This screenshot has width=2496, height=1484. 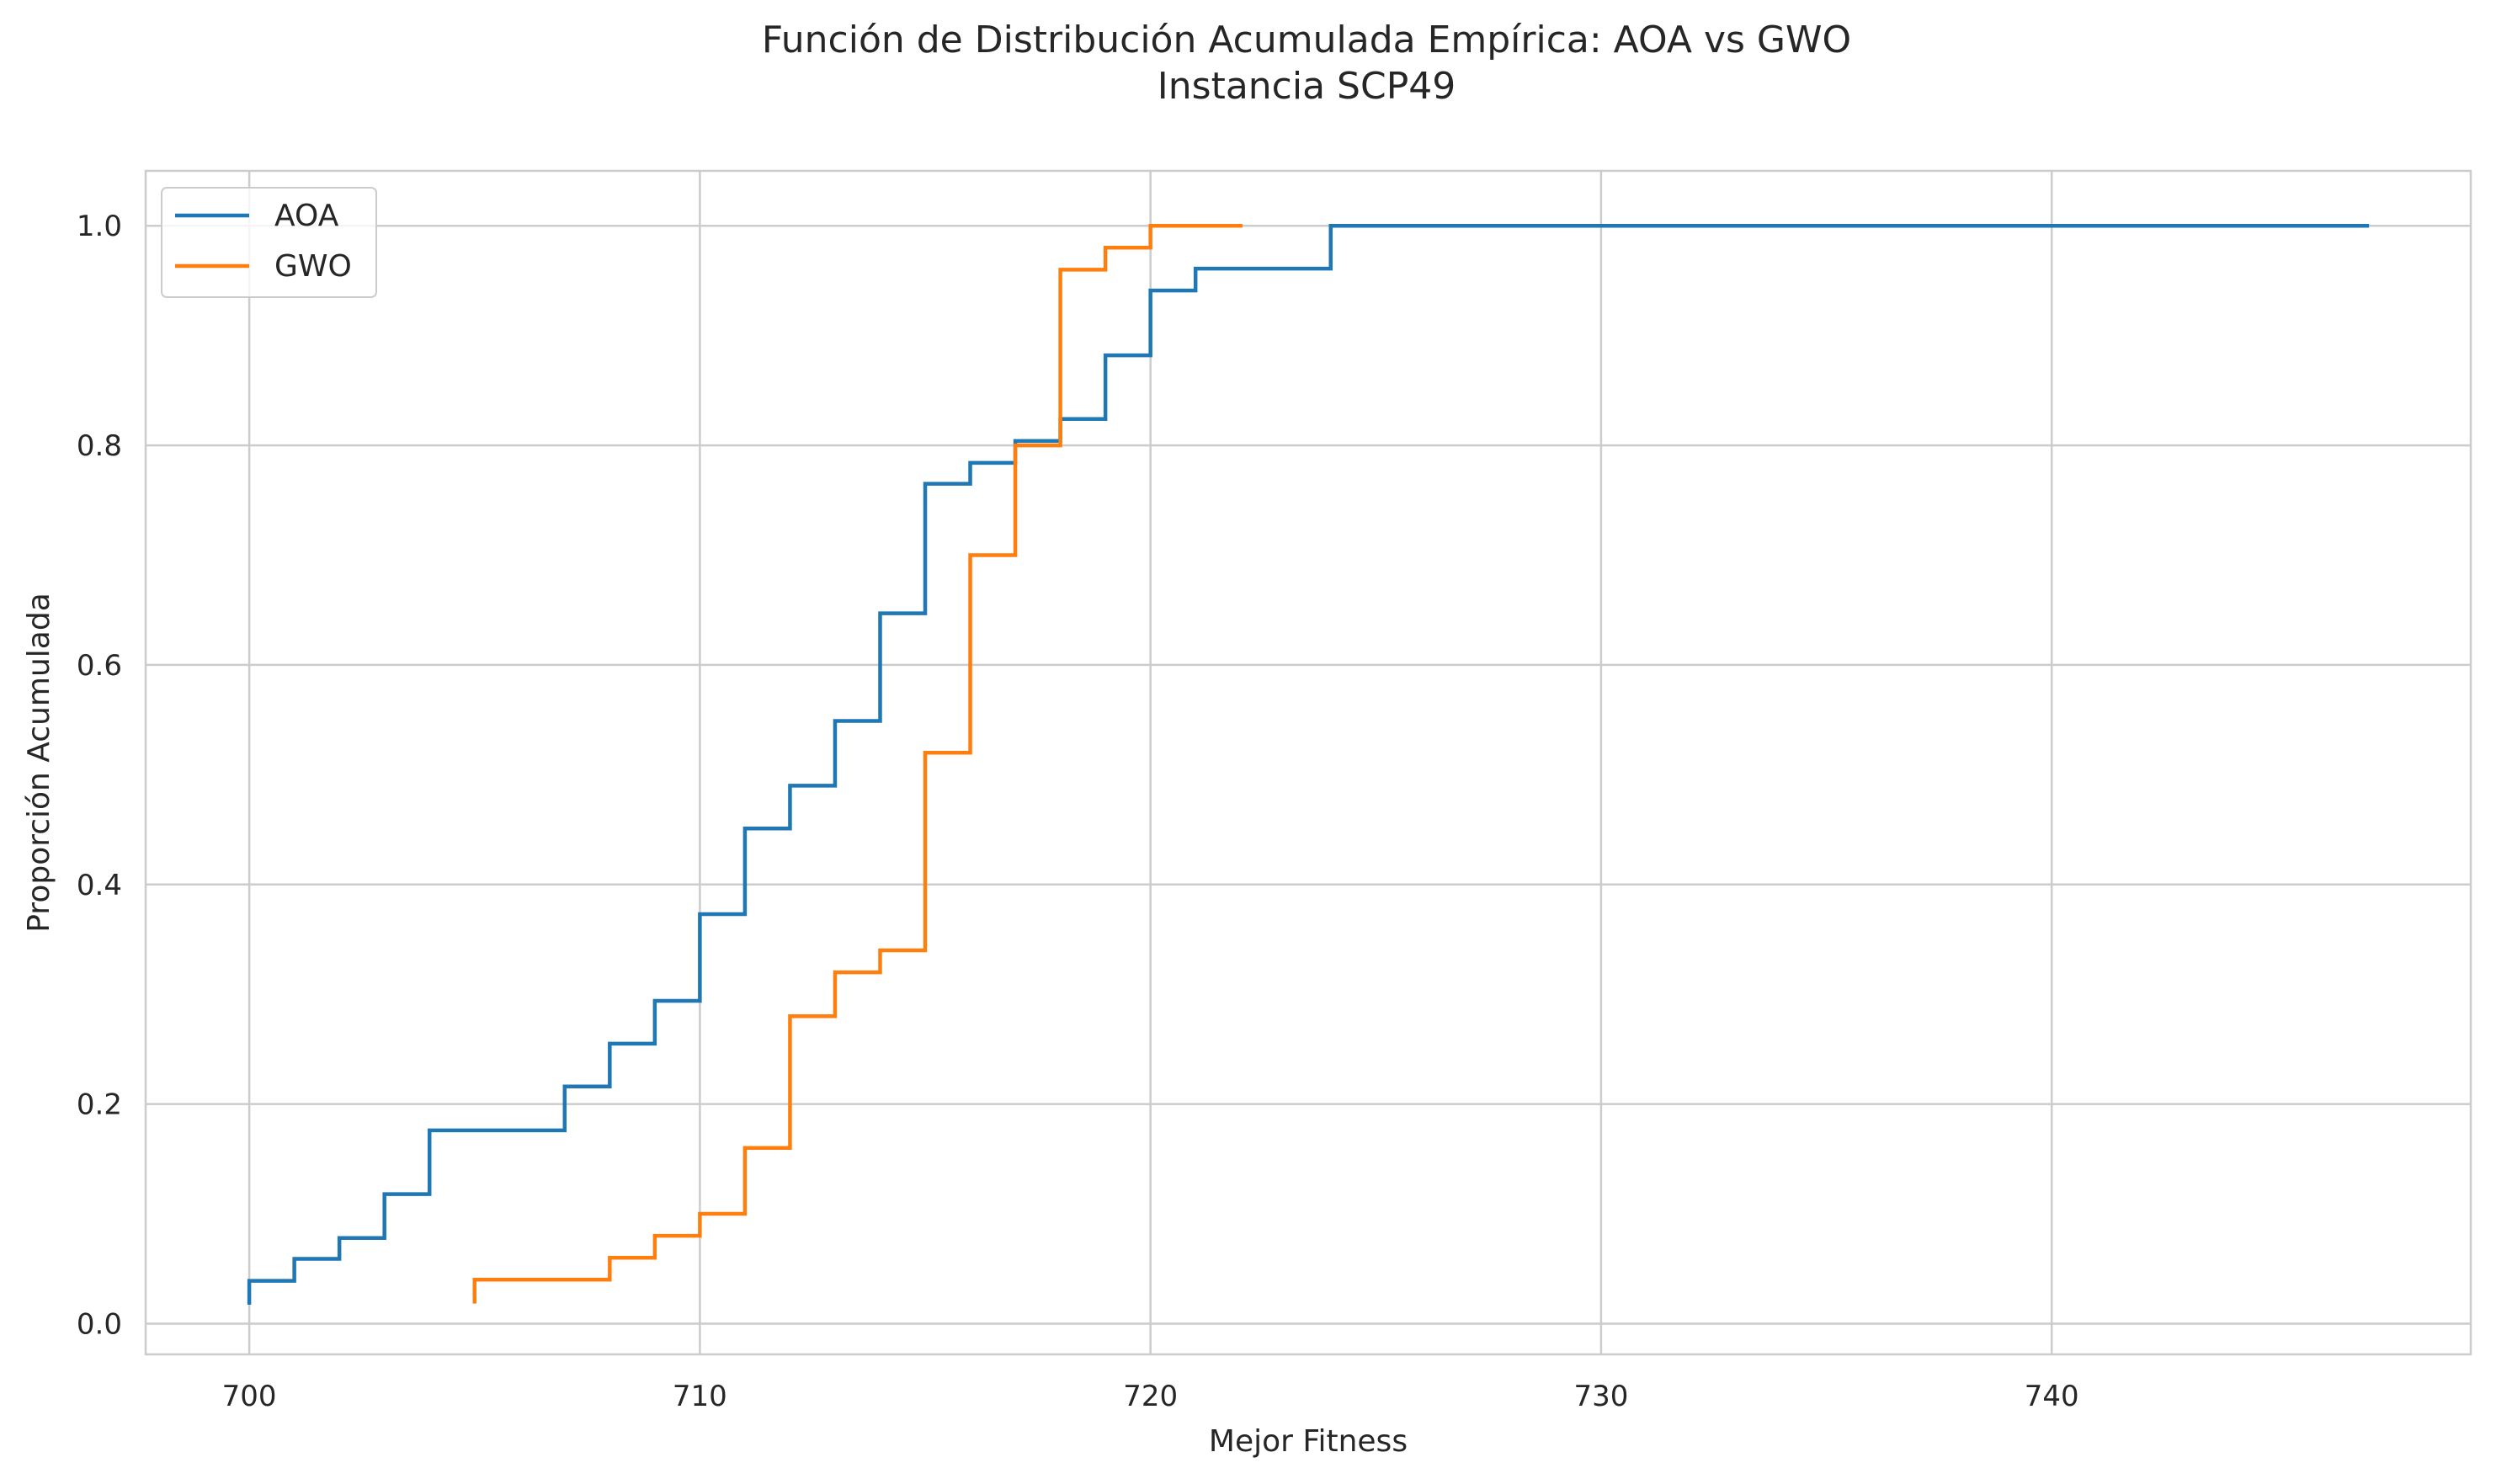 I want to click on chart-subtitle: Instancia SCP49, so click(x=1307, y=86).